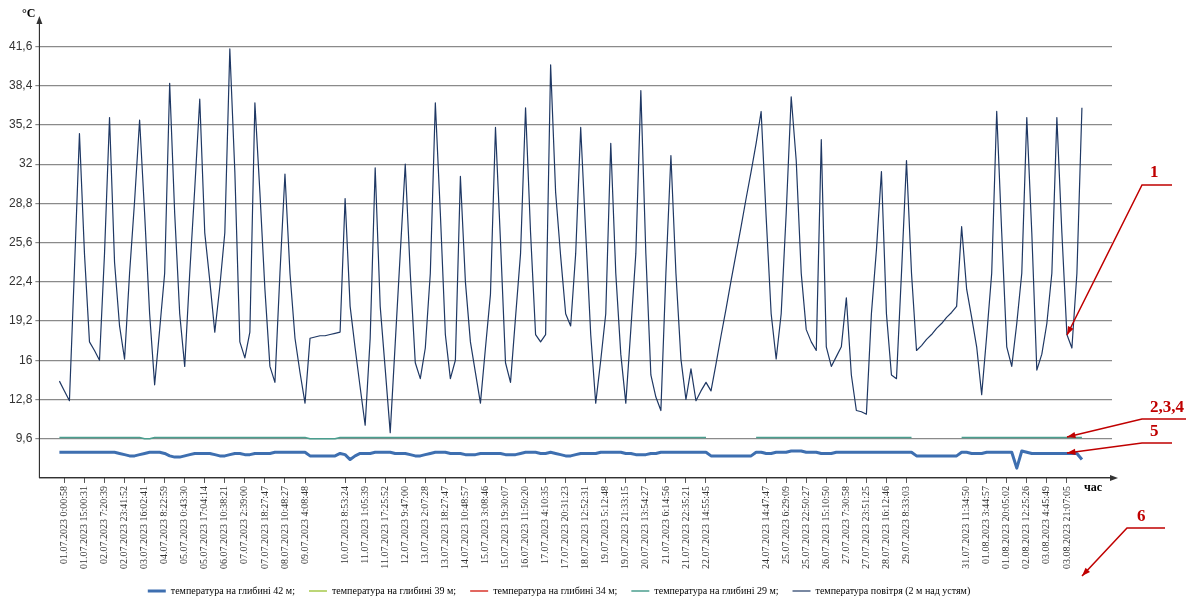  What do you see at coordinates (555, 590) in the screenshot?
I see `legend-label: температура на глибині 34 м;` at bounding box center [555, 590].